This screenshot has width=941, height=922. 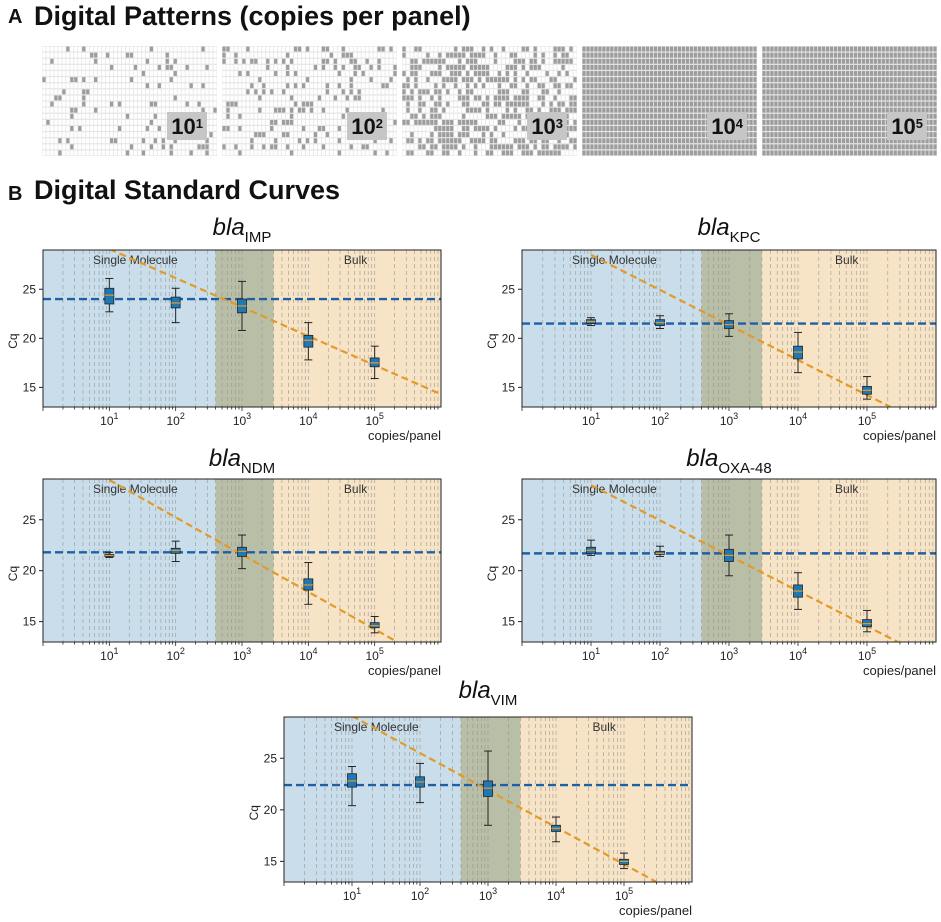 I want to click on pattern-panel: 103, so click(x=489, y=101).